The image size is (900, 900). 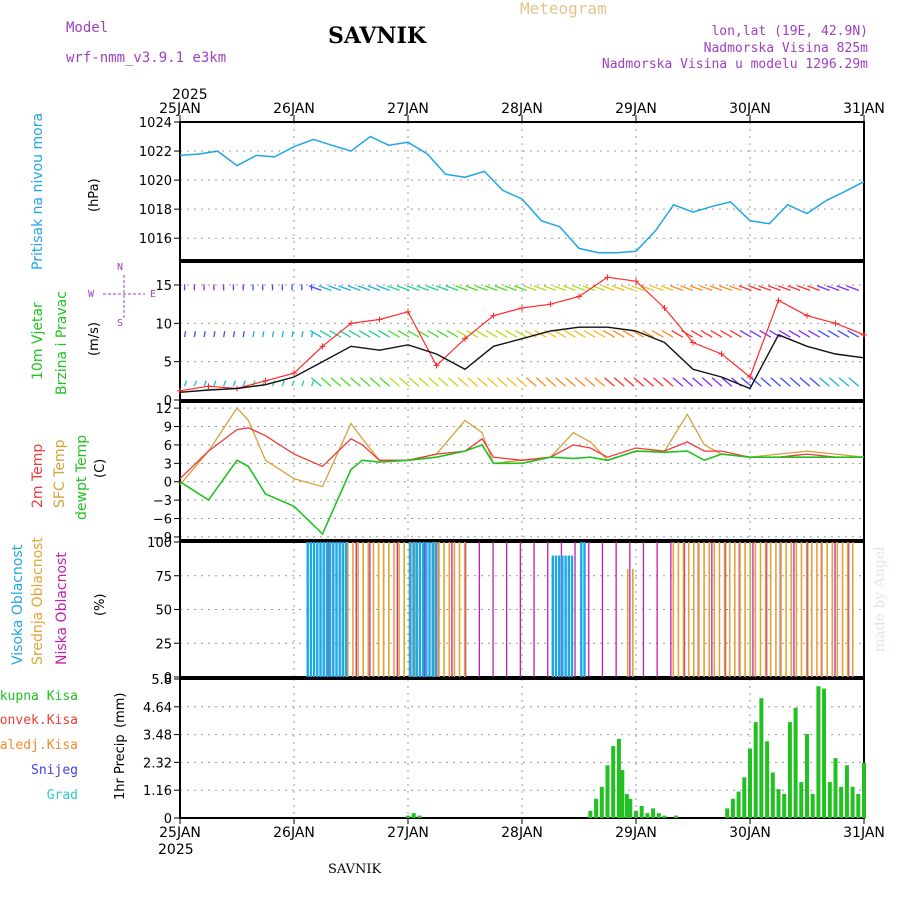 What do you see at coordinates (180, 833) in the screenshot?
I see `x-tick-label-bottom: 25JAN` at bounding box center [180, 833].